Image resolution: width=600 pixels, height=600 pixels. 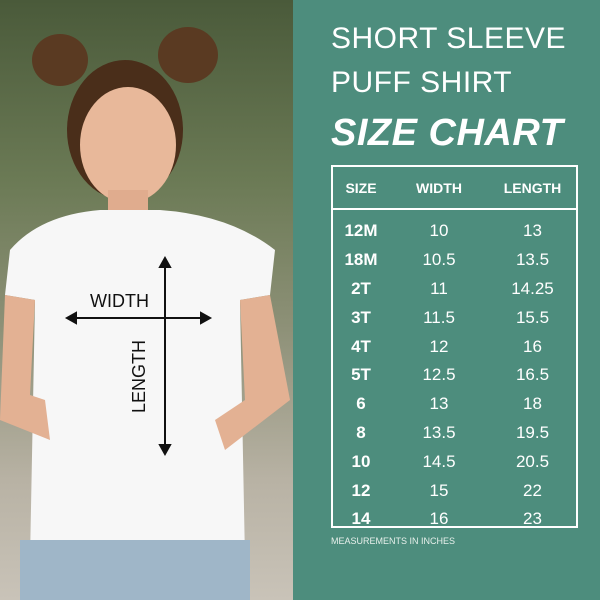 I want to click on size-cell: 10, so click(x=361, y=461).